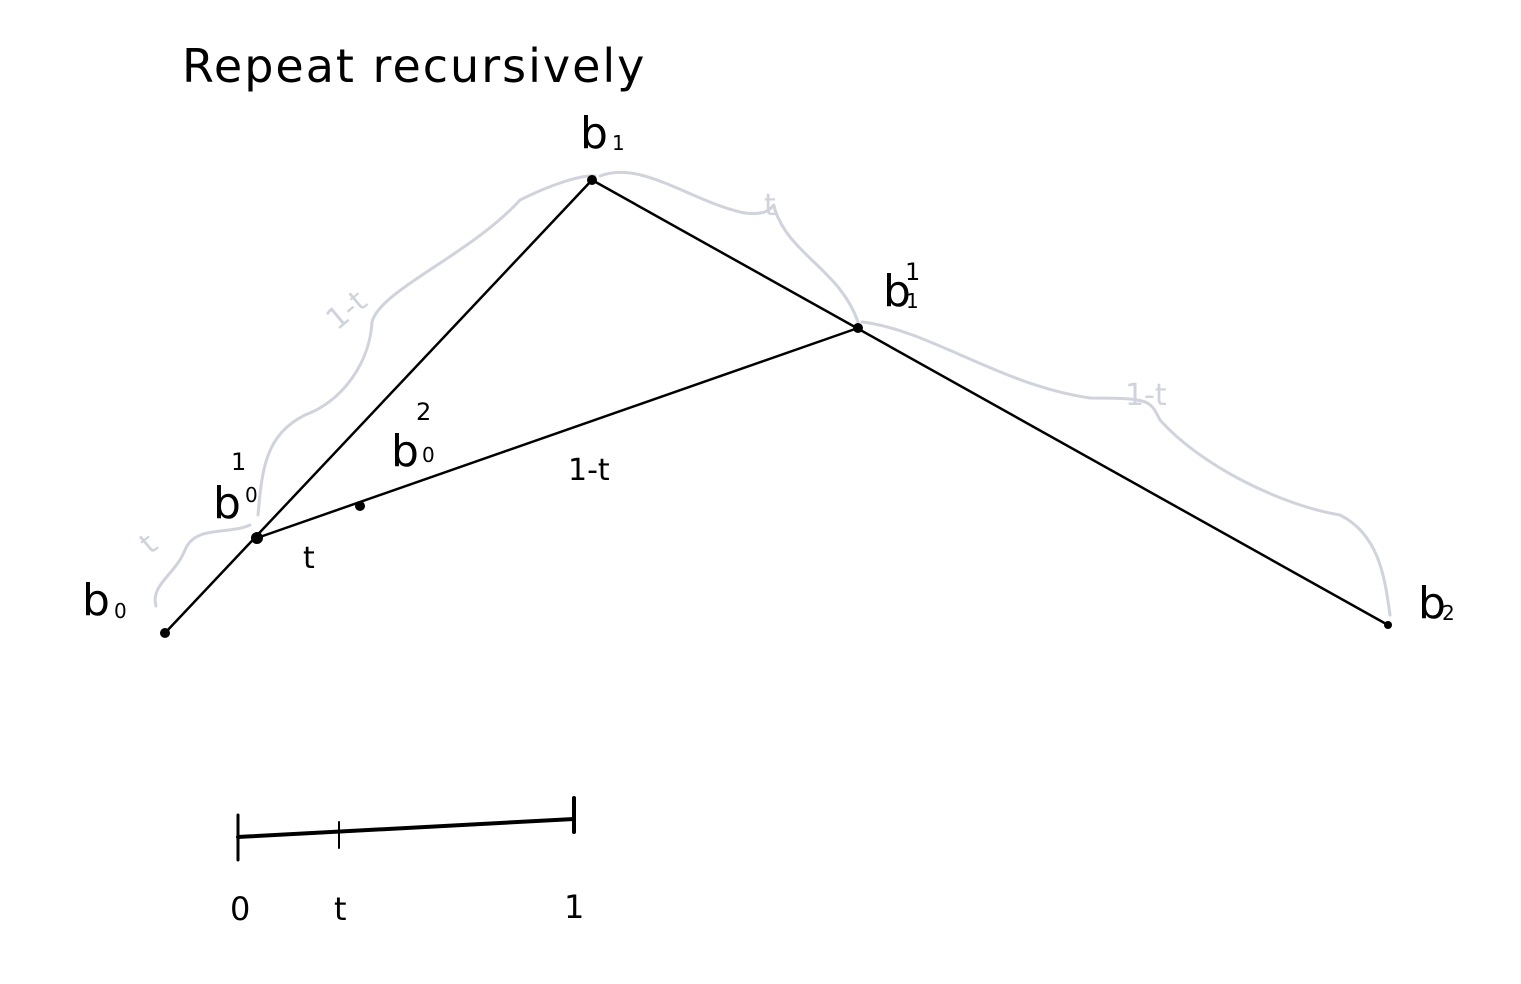 The width and height of the screenshot is (1521, 984). What do you see at coordinates (729, 247) in the screenshot?
I see `brace-b1-b11` at bounding box center [729, 247].